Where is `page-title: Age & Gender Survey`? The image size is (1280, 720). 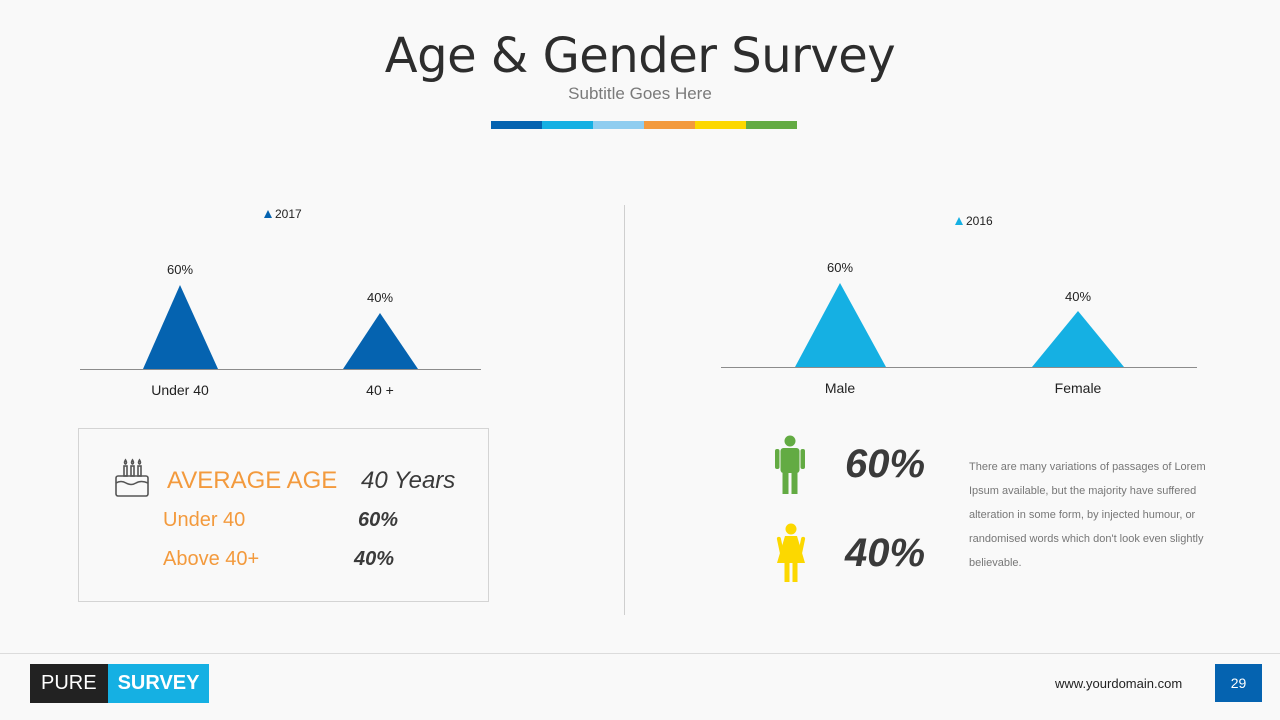
page-title: Age & Gender Survey is located at coordinates (640, 56).